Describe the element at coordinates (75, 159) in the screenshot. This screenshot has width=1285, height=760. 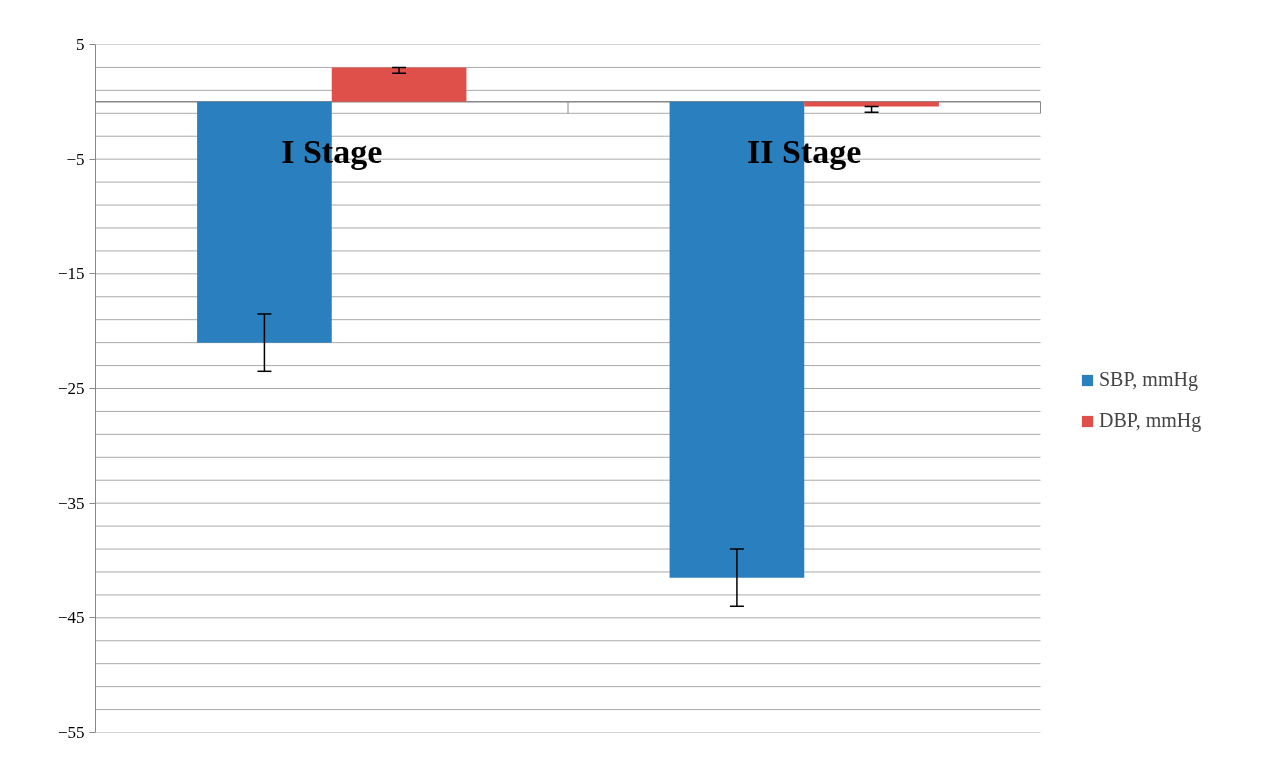
I see `y-tick-label: −5` at that location.